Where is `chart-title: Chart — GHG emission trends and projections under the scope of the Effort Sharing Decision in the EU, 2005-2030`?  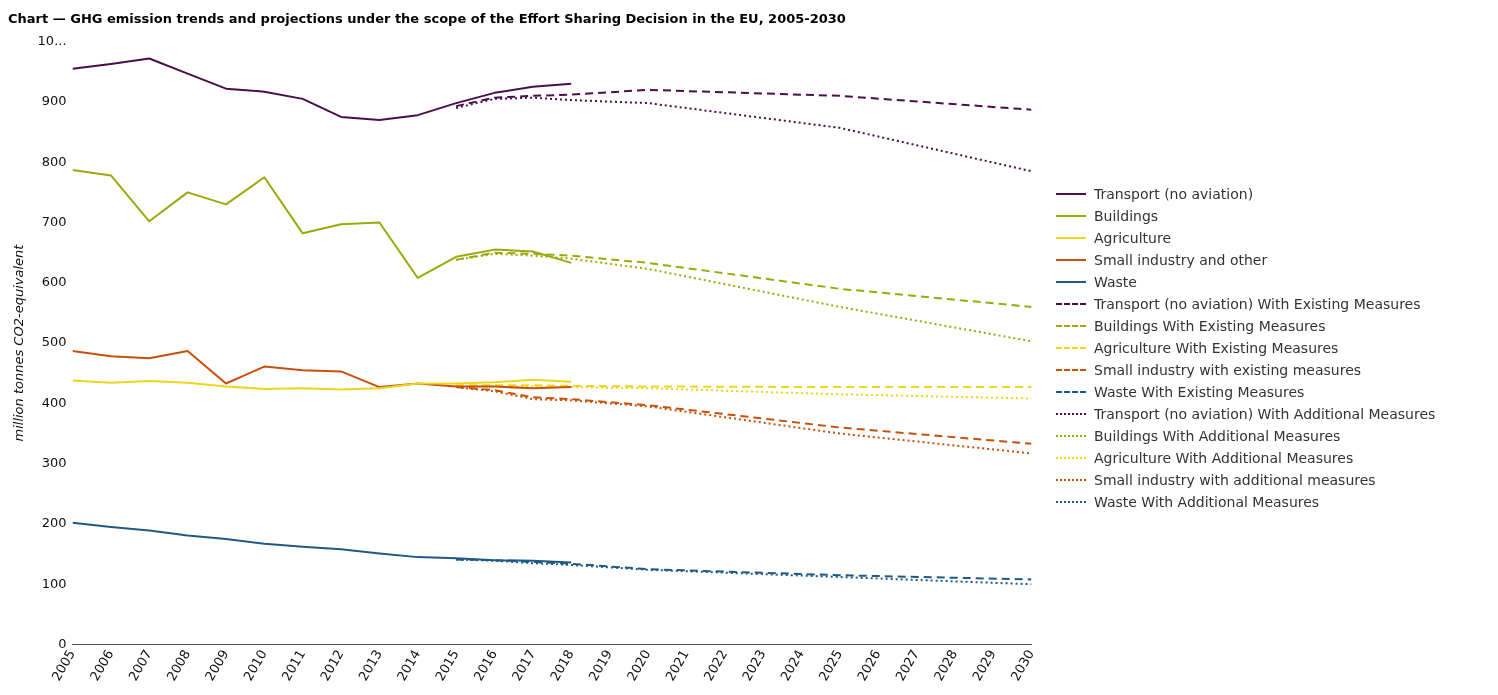
chart-title: Chart — GHG emission trends and projections under the scope of the Effort Sharing Decision in the EU, 2005-2030 is located at coordinates (427, 19).